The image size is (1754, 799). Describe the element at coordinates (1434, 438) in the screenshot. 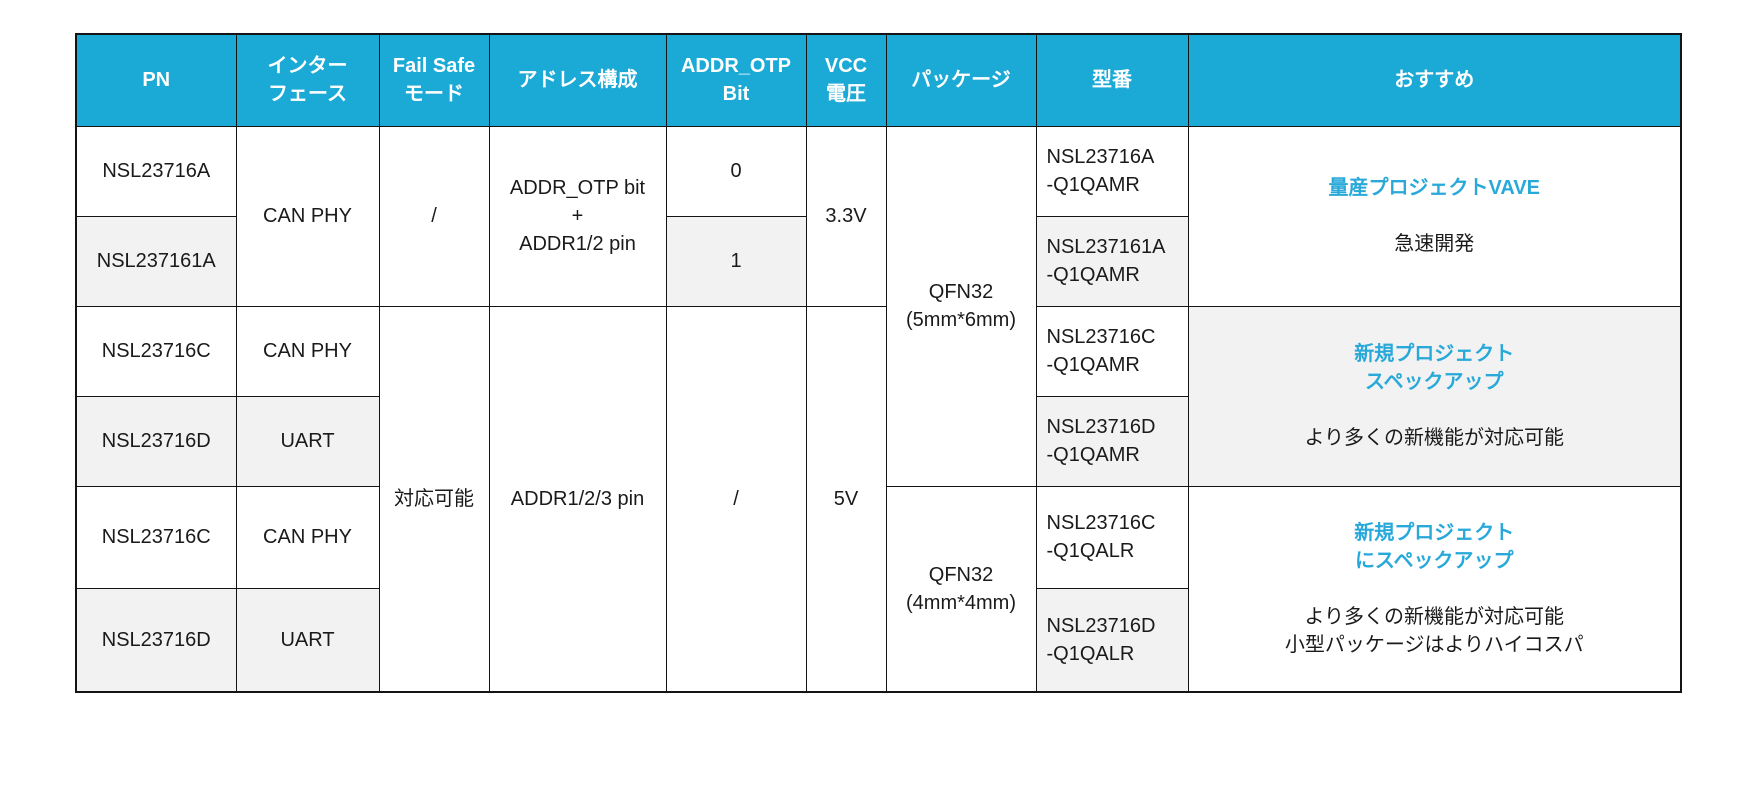

I see `recommendation-note: より多くの新機能が対応可能` at that location.